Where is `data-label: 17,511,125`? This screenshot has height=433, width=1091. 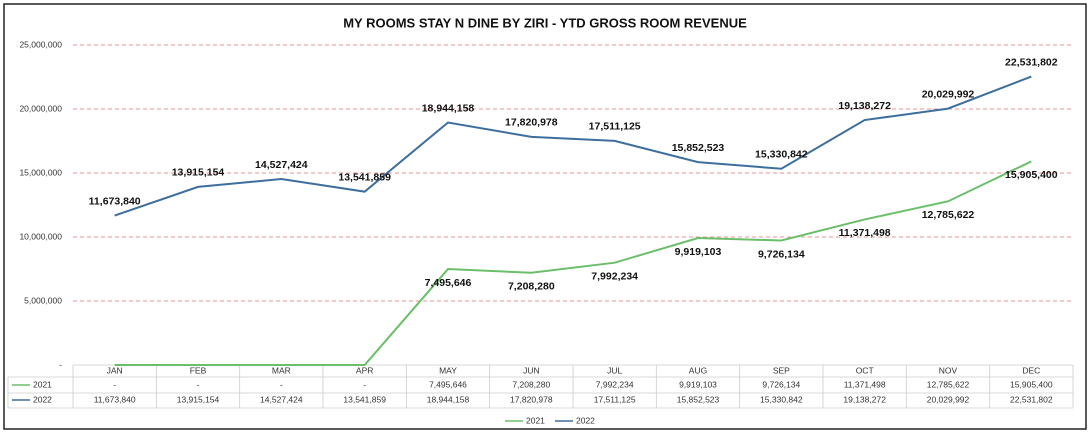
data-label: 17,511,125 is located at coordinates (615, 127).